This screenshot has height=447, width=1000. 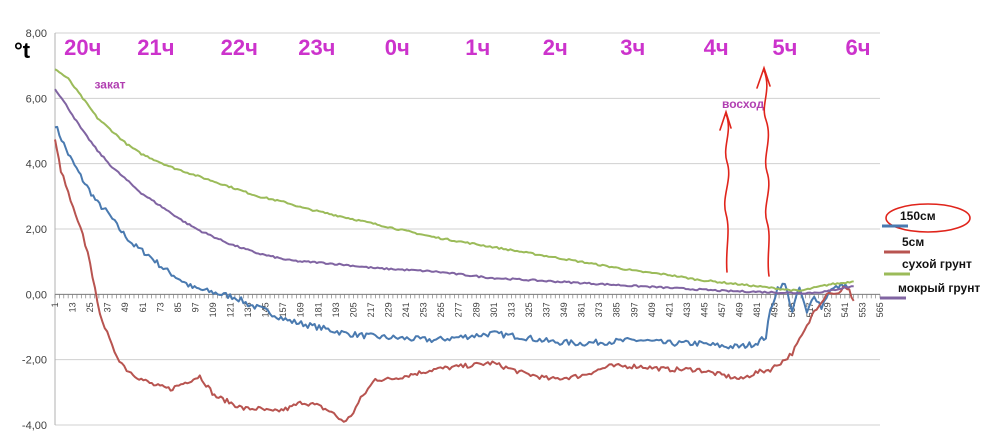 What do you see at coordinates (632, 47) in the screenshot?
I see `hour-label: 3ч` at bounding box center [632, 47].